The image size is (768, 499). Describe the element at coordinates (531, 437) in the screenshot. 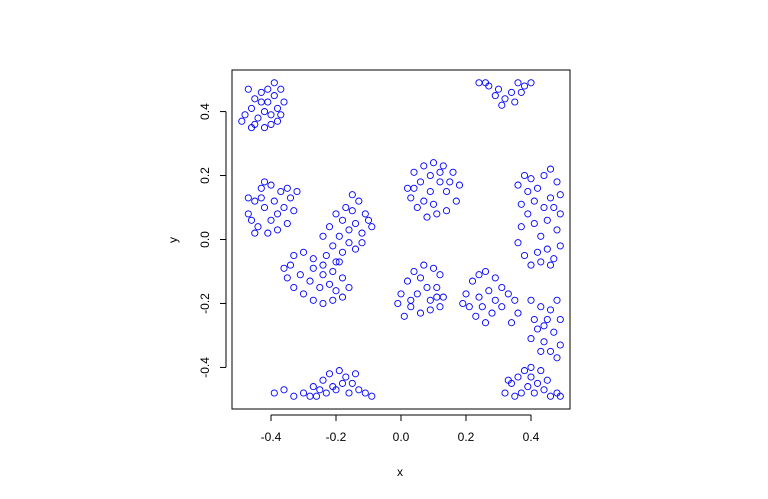

I see `x-tick-label: 0.4` at that location.